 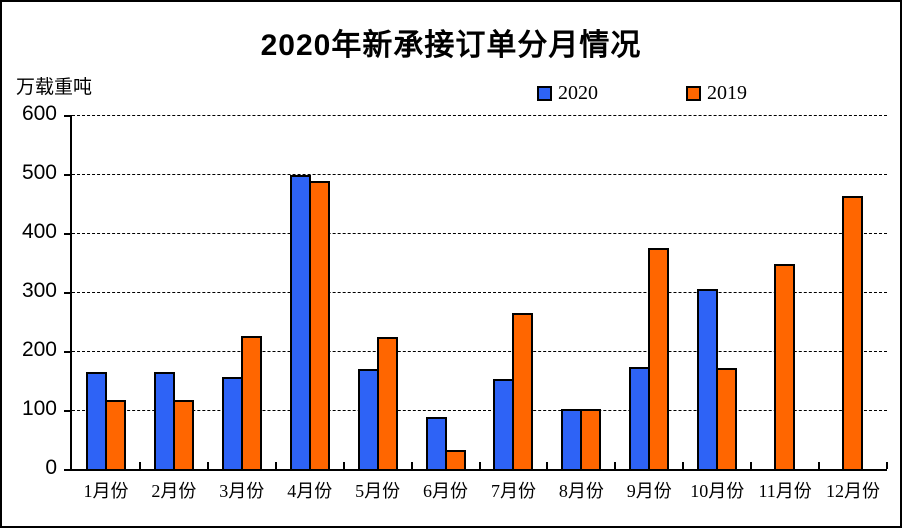 I want to click on bar-2019-5月份, so click(x=387, y=403).